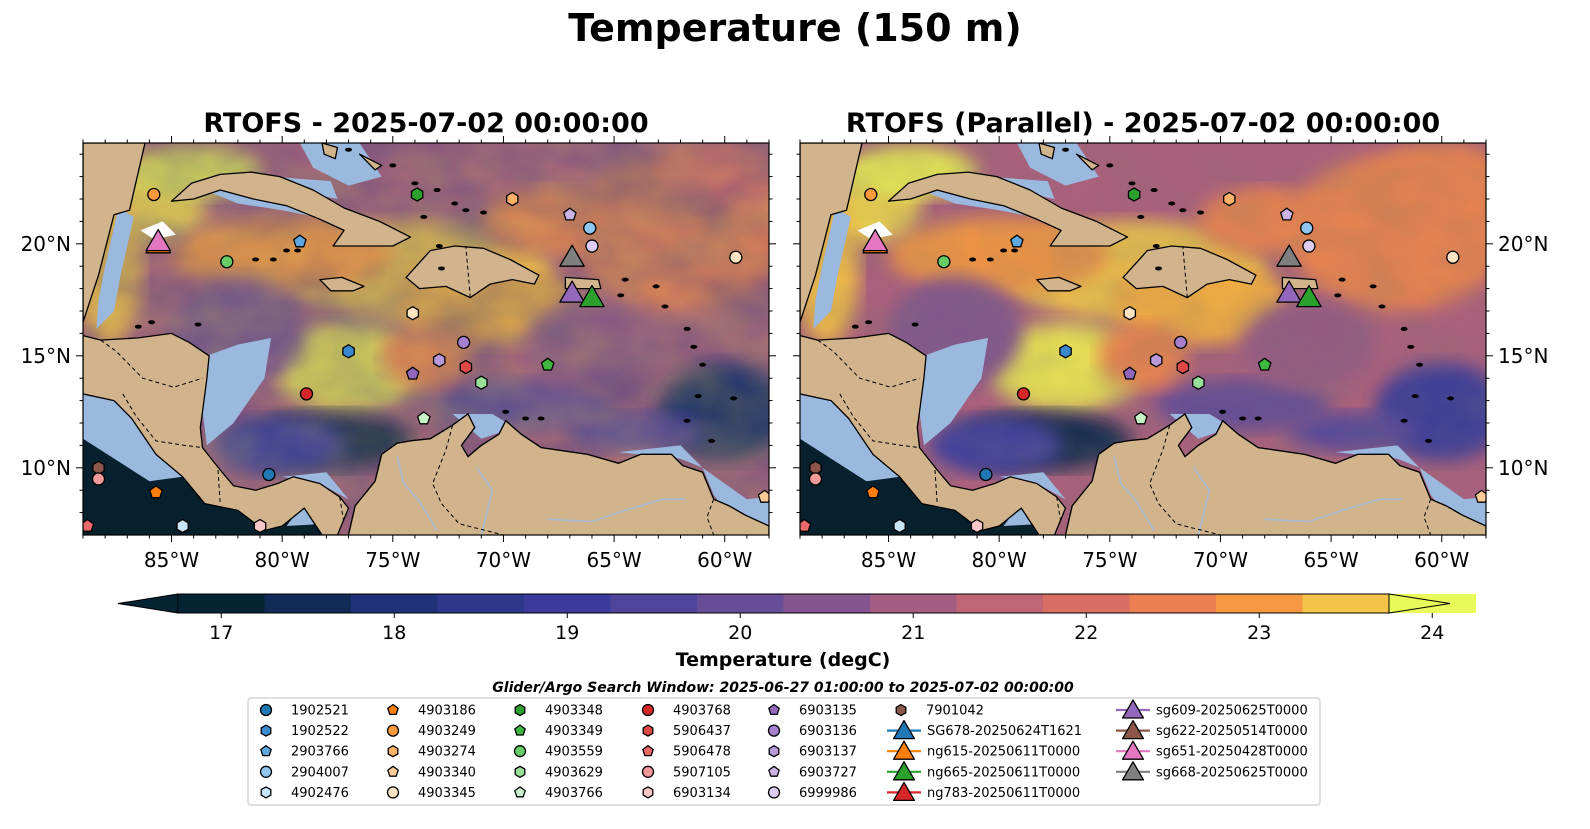 The image size is (1590, 829). Describe the element at coordinates (795, 28) in the screenshot. I see `figure-title: Temperature (150 m)` at that location.